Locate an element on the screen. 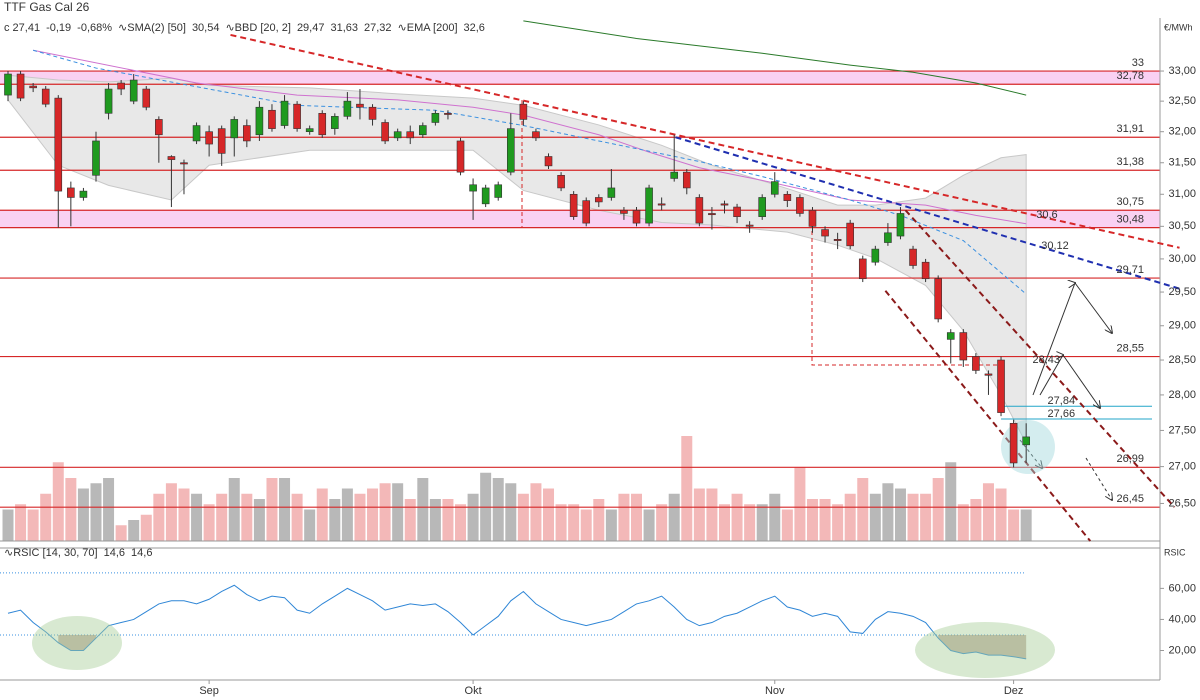 The image size is (1200, 700). legend-item: 30,54 is located at coordinates (206, 28).